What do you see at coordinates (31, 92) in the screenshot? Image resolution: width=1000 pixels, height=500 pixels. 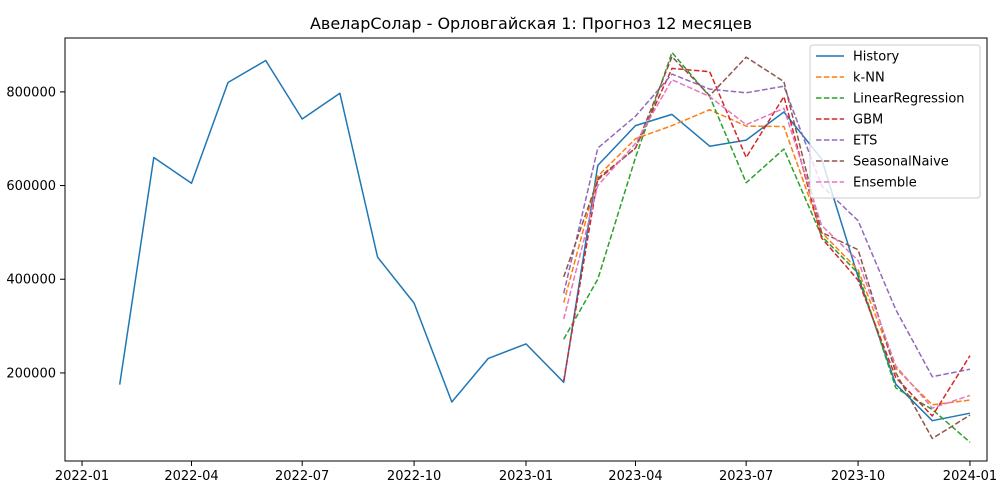 I see `y-tick-label: 800000` at bounding box center [31, 92].